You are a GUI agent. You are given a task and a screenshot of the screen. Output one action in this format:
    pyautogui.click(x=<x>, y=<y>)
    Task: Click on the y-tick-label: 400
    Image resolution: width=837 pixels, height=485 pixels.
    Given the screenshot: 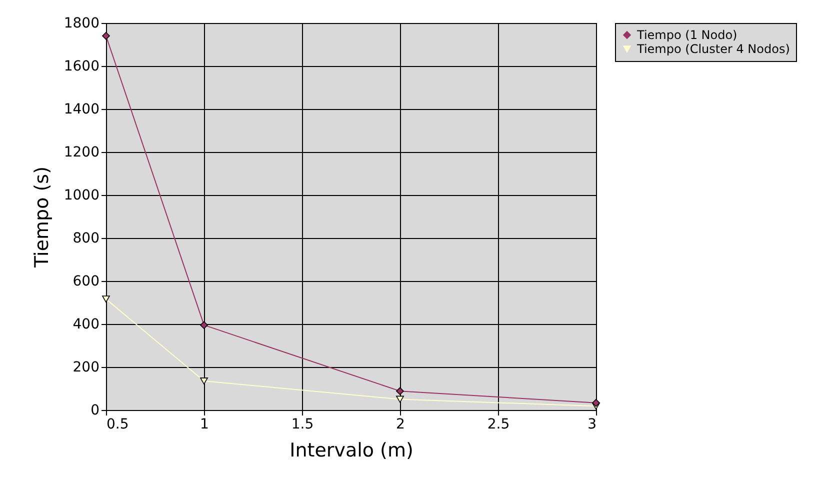 What is the action you would take?
    pyautogui.click(x=86, y=324)
    